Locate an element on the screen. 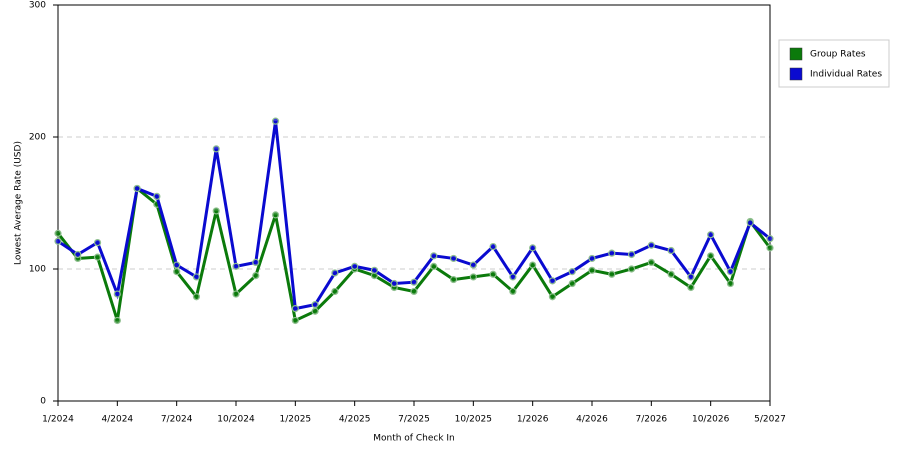  x-tick-label: 10/2025 is located at coordinates (473, 420).